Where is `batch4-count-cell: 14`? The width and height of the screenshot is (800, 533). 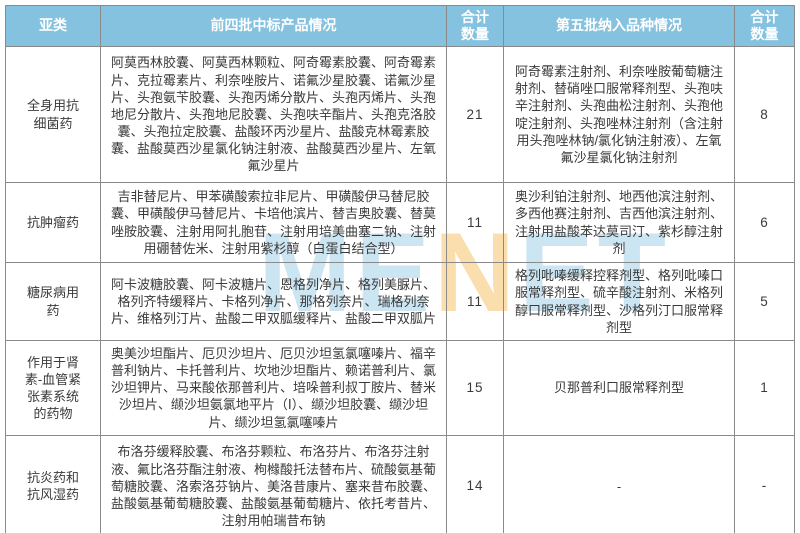
batch4-count-cell: 14 is located at coordinates (475, 483).